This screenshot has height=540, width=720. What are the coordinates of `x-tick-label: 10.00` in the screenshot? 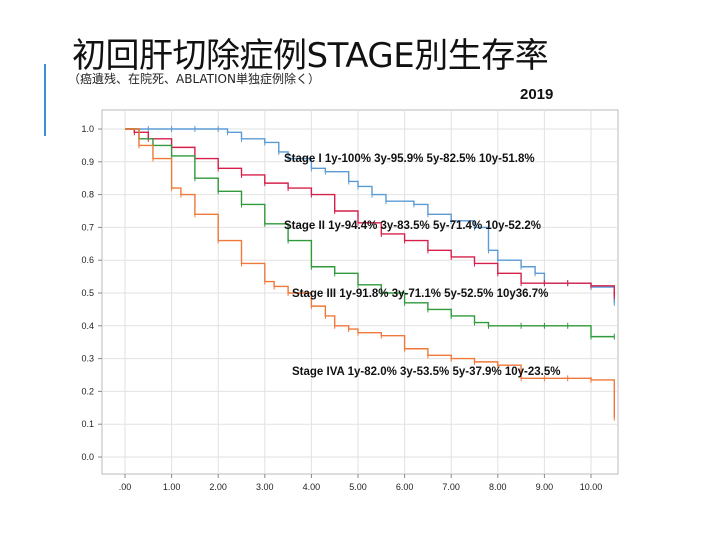 It's located at (591, 487).